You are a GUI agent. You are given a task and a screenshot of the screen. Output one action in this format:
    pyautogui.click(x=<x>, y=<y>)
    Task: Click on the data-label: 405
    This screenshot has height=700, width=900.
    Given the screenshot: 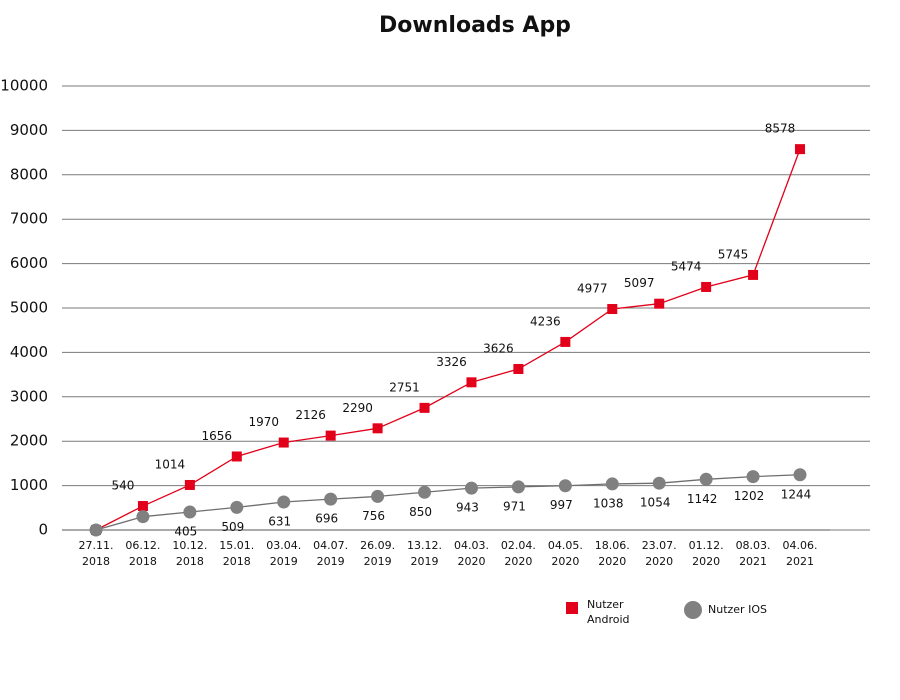 What is the action you would take?
    pyautogui.click(x=185, y=532)
    